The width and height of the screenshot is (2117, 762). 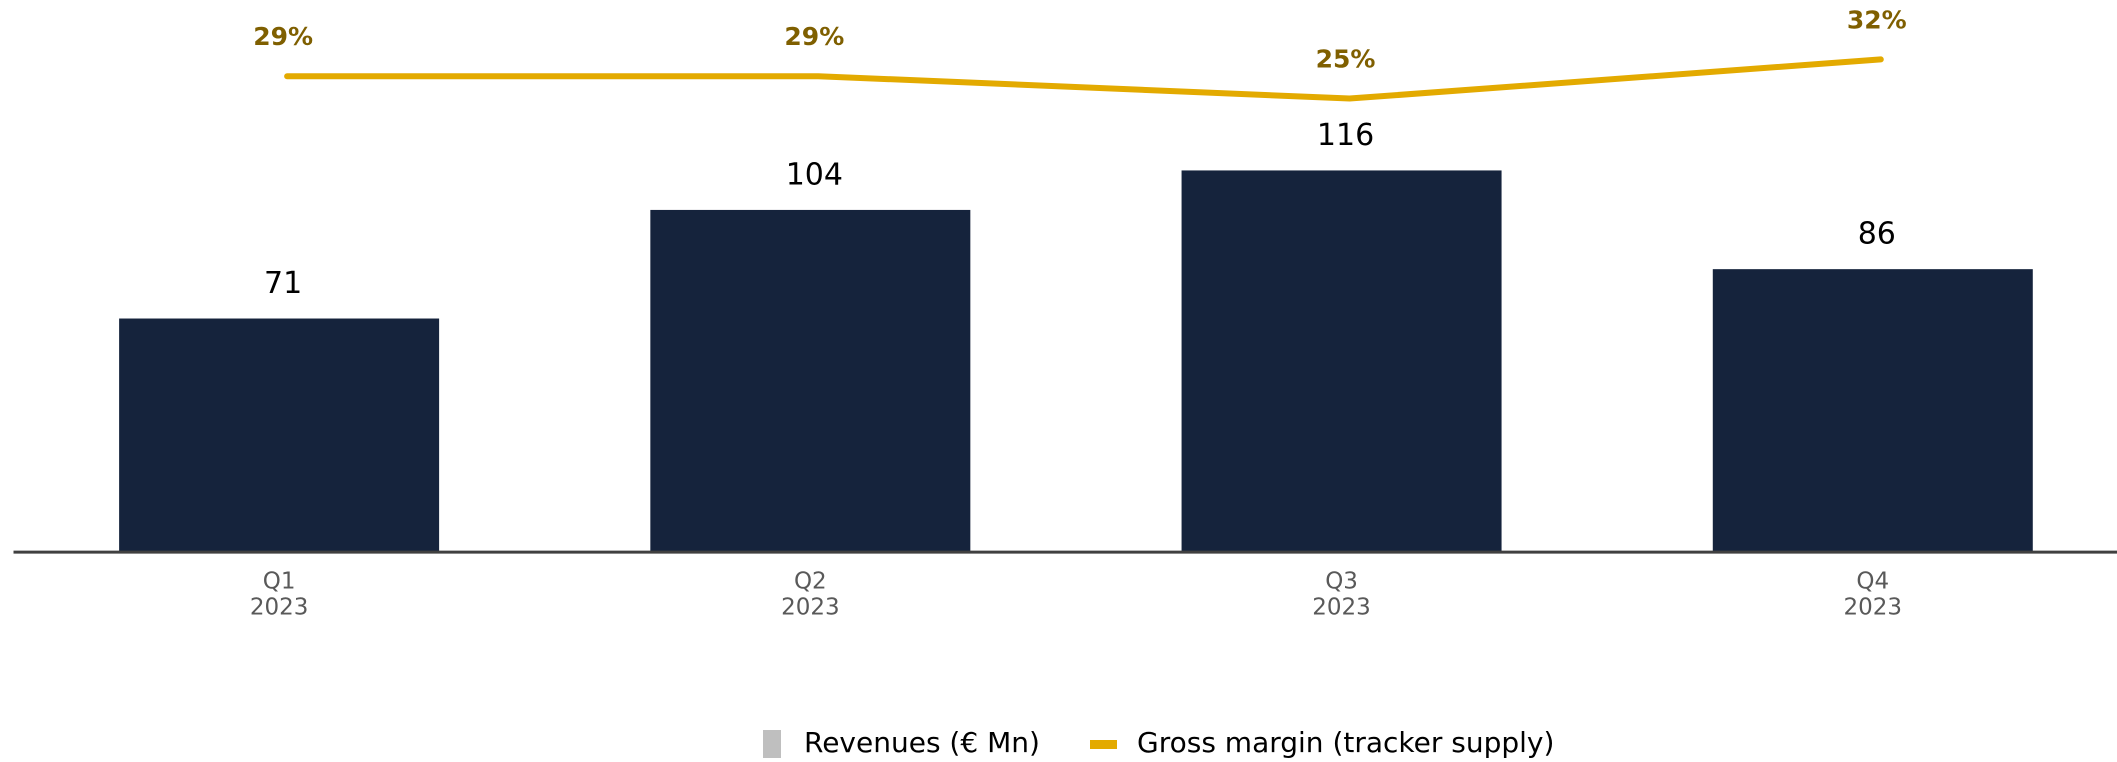 What do you see at coordinates (1345, 135) in the screenshot?
I see `bar-value-label: 116` at bounding box center [1345, 135].